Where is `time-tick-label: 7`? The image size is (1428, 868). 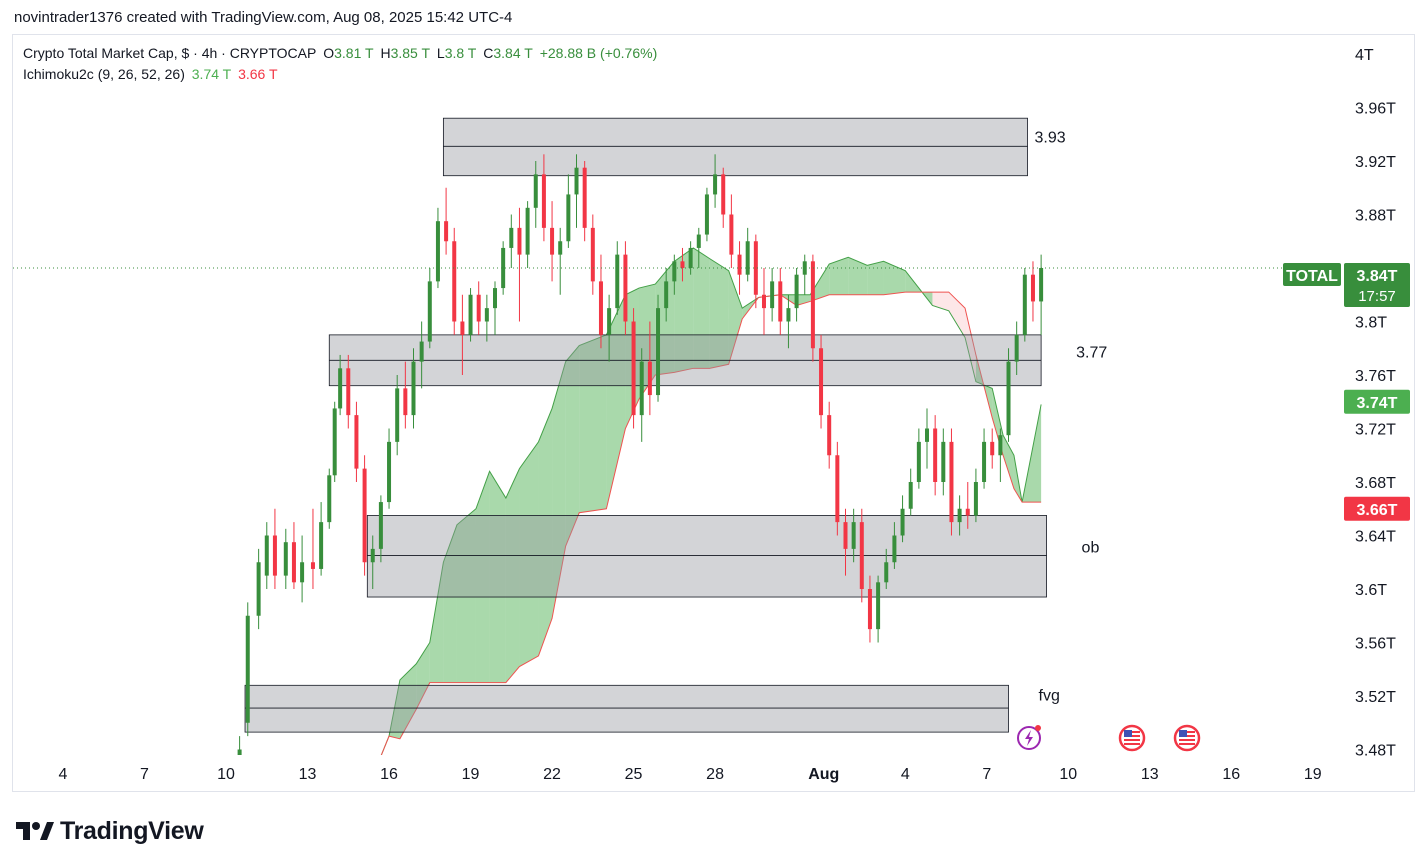
time-tick-label: 7 is located at coordinates (144, 774).